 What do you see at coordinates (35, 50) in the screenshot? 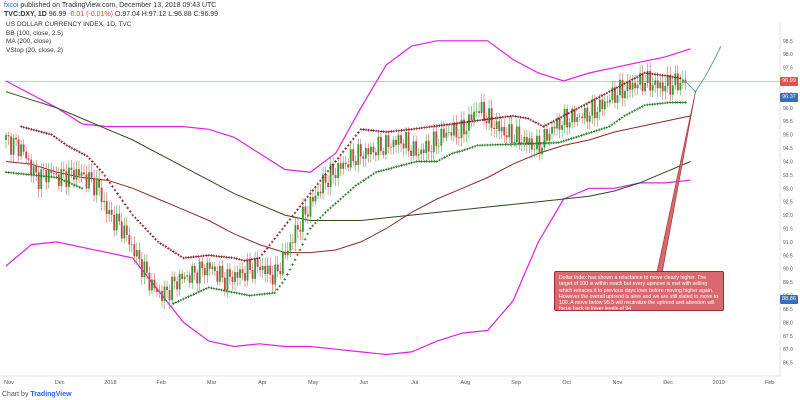
I see `legend-vstop: VStop (20, close, 2)` at bounding box center [35, 50].